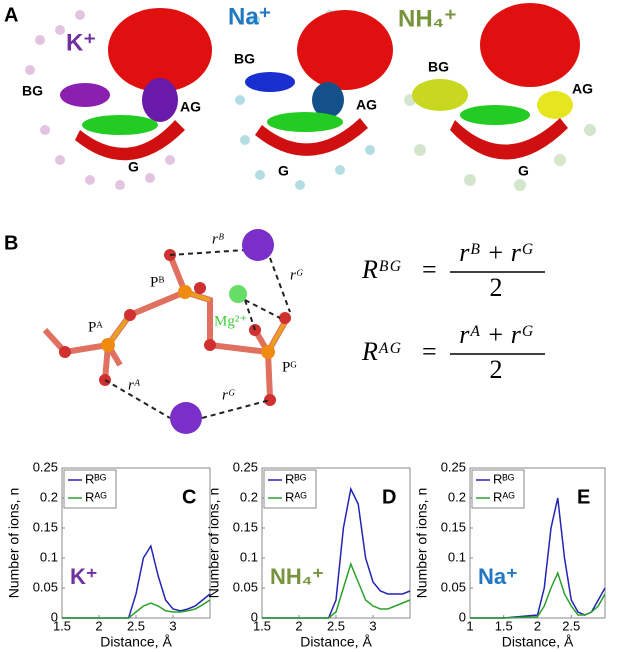 The width and height of the screenshot is (617, 652). Describe the element at coordinates (157, 282) in the screenshot. I see `atom-label: Pᴮ` at that location.